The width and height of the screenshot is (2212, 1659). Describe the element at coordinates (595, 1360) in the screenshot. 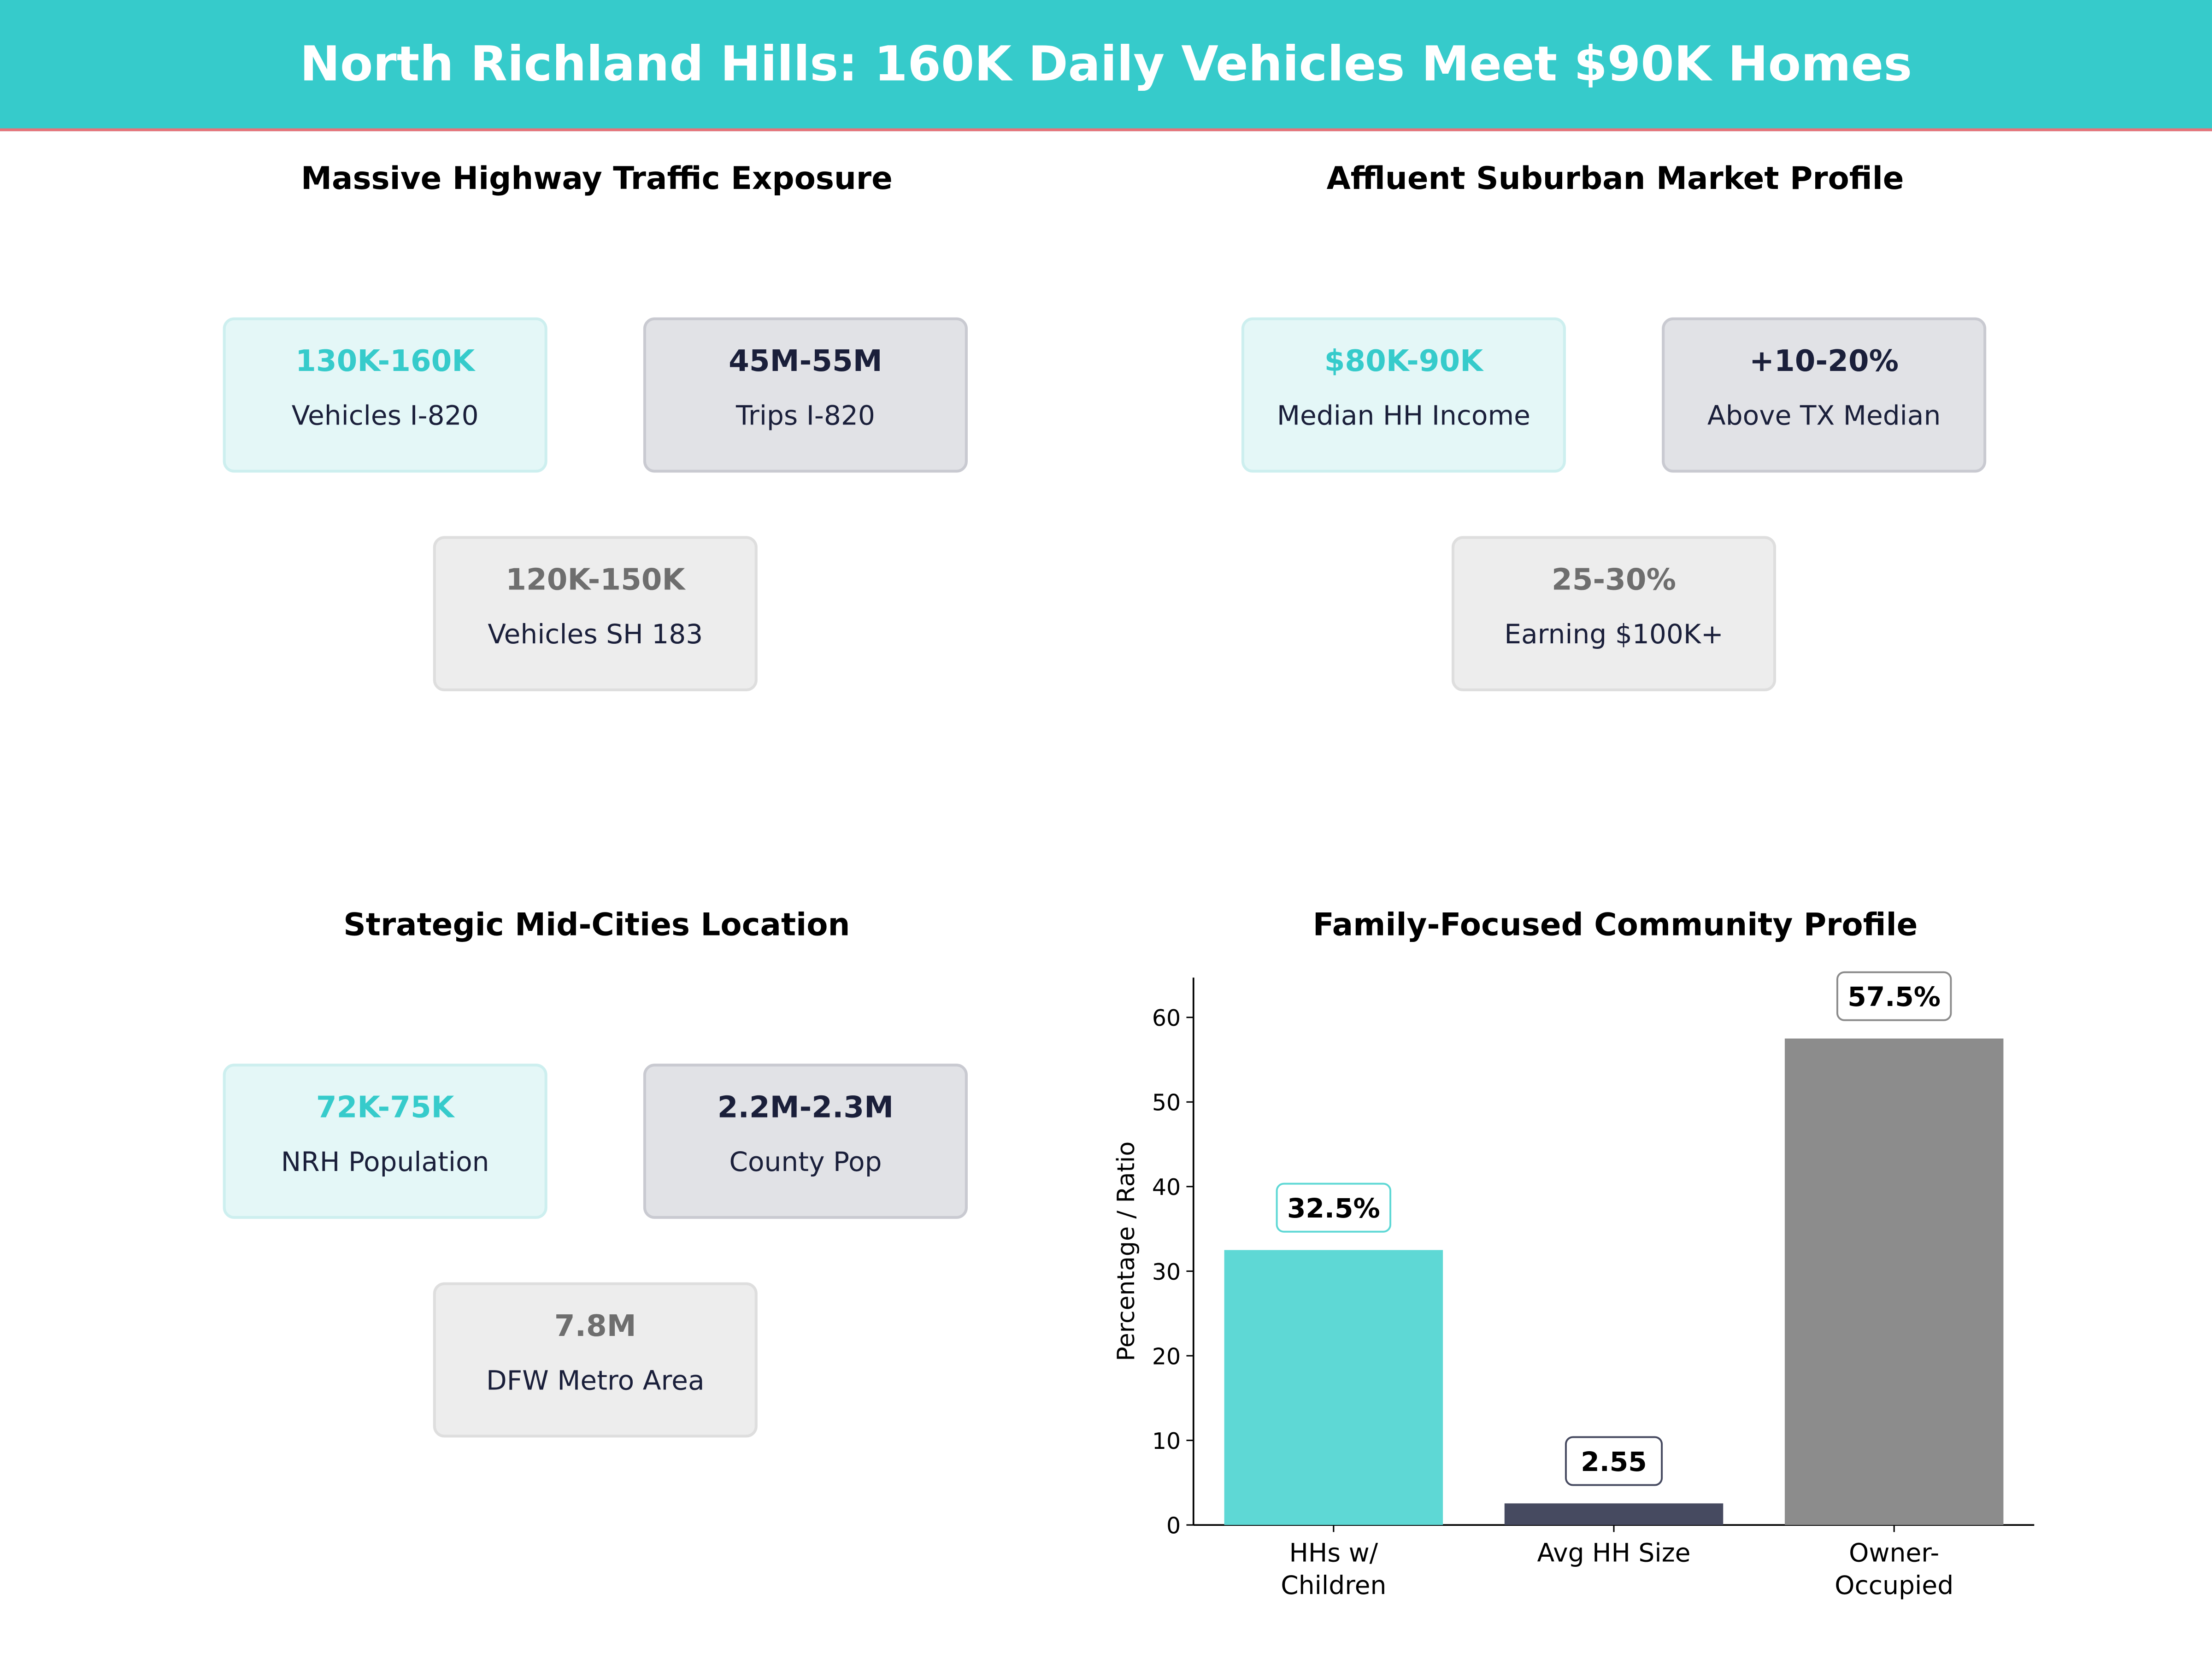

I see `metric-card: 7.8M DFW Metro Area` at that location.